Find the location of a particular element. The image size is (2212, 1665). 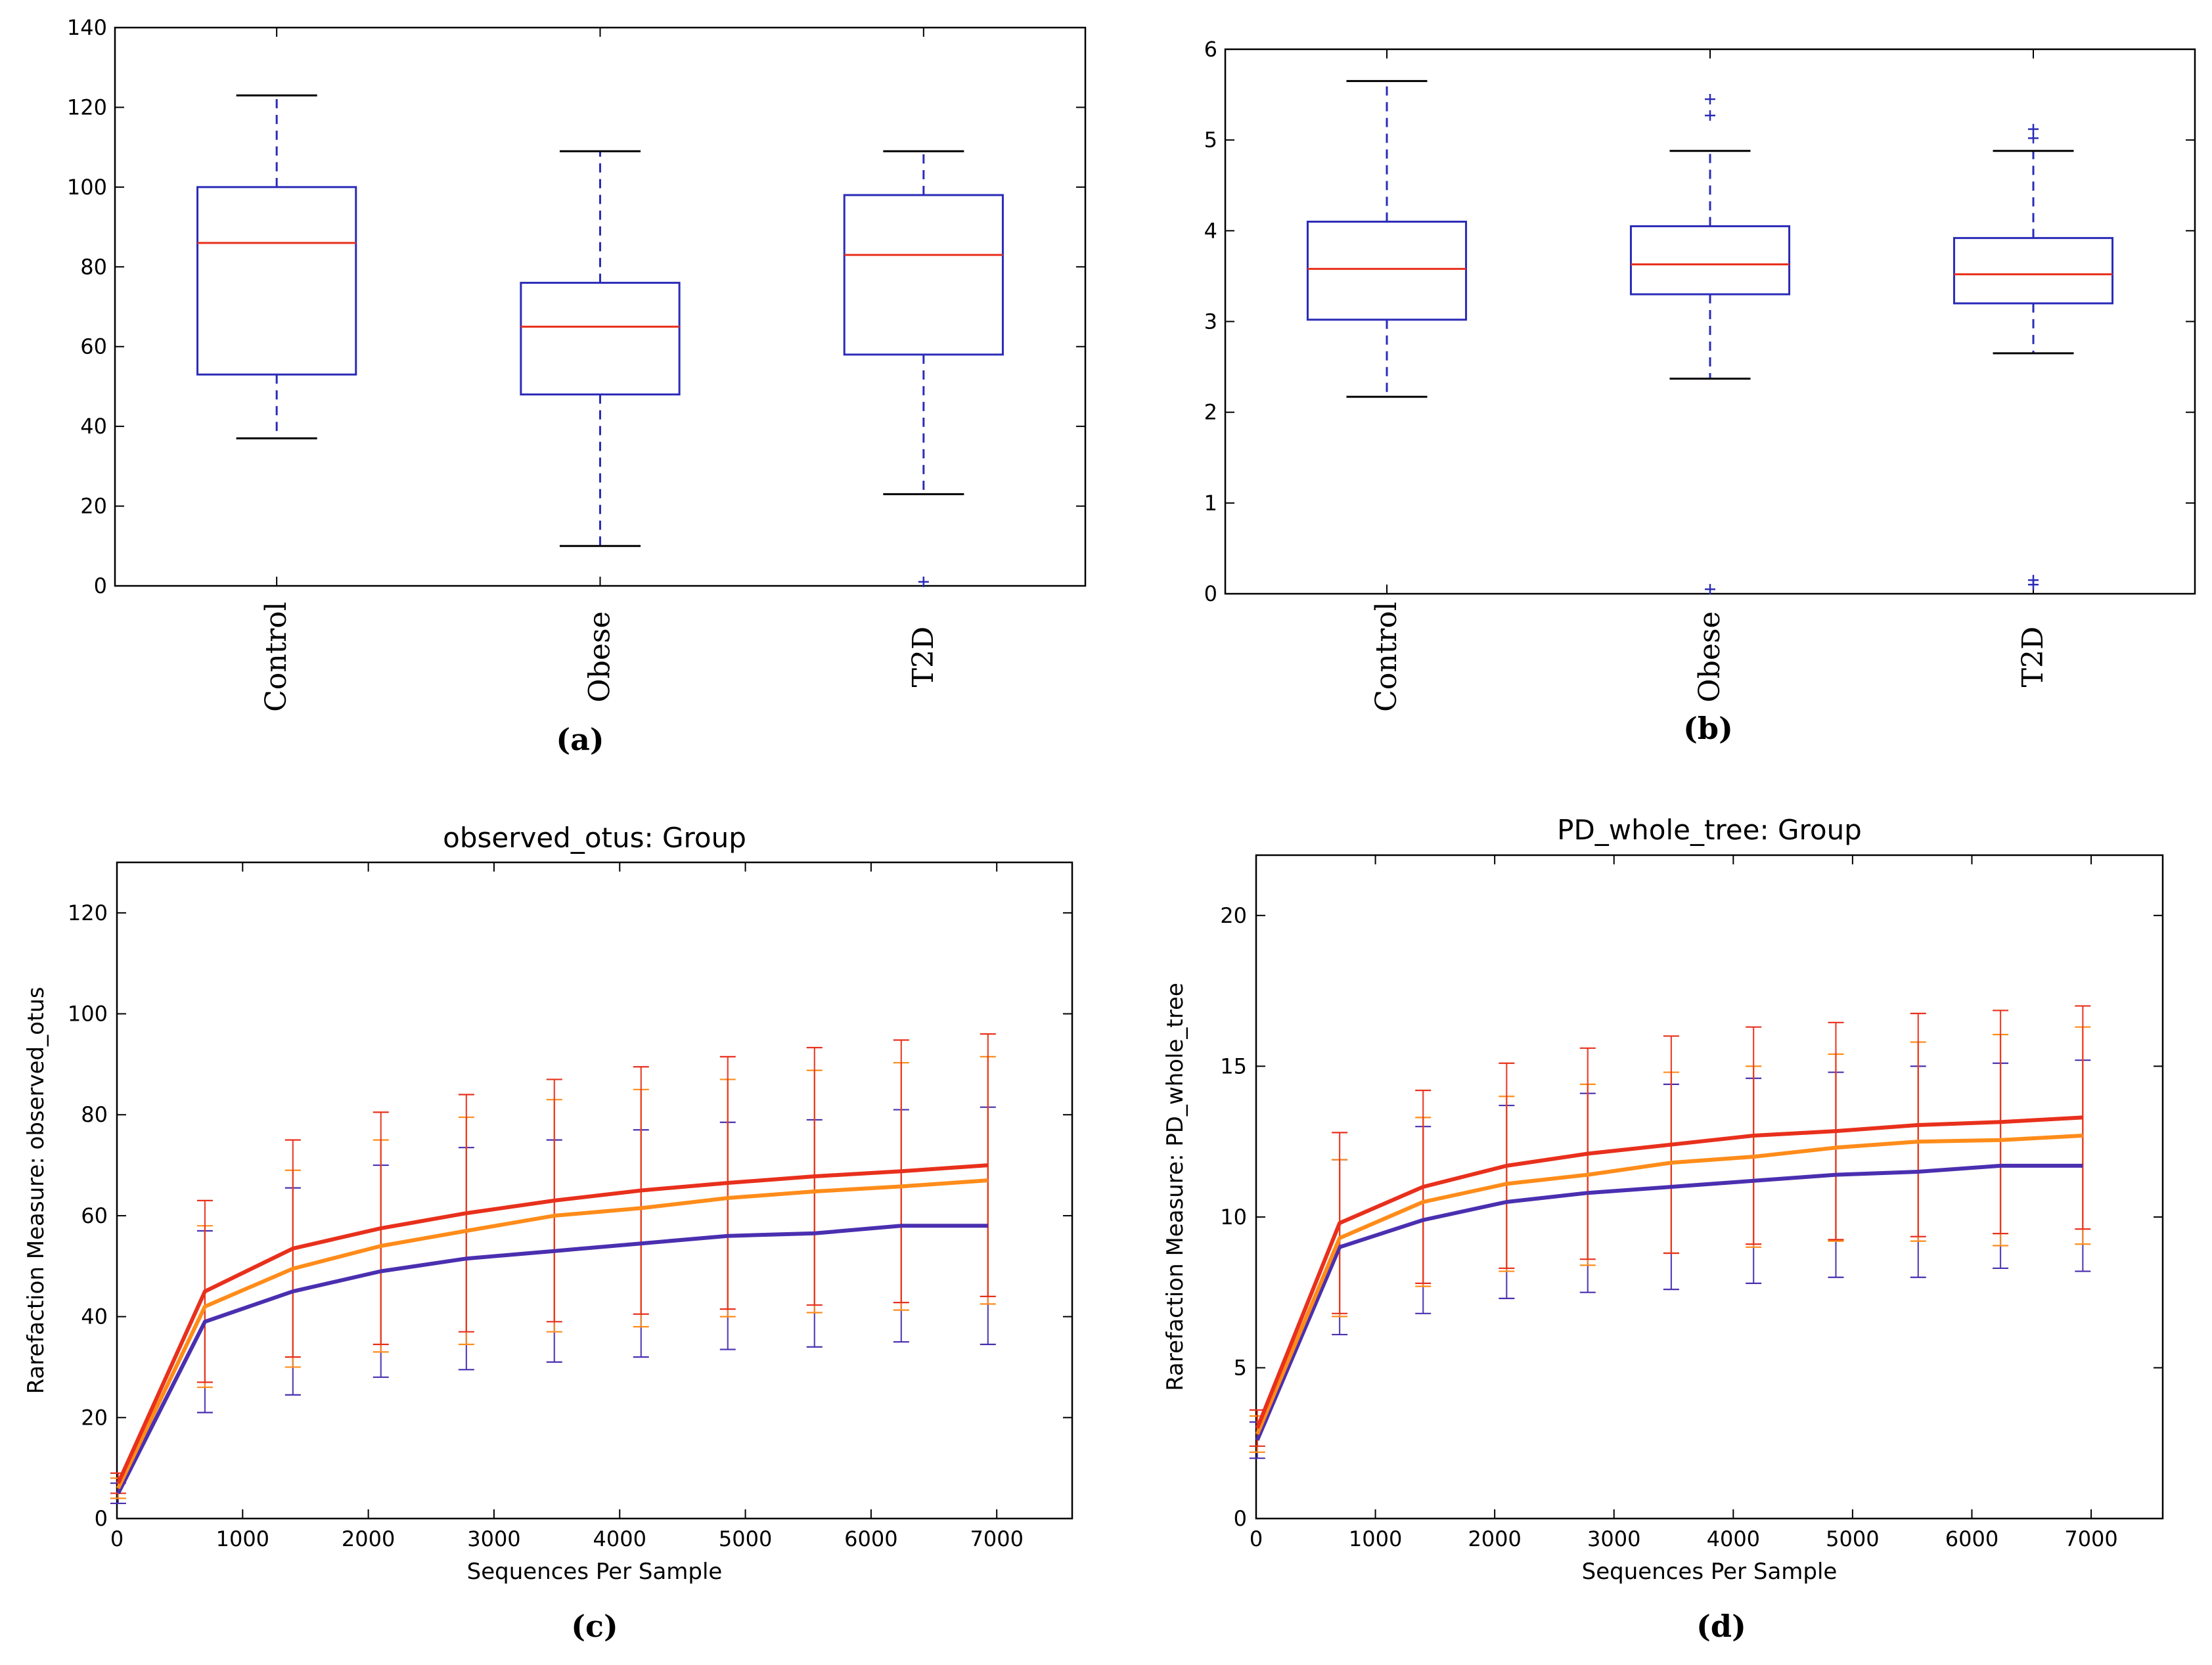

y-axis-label: Rarefaction Measure: observed_otus is located at coordinates (36, 1190).